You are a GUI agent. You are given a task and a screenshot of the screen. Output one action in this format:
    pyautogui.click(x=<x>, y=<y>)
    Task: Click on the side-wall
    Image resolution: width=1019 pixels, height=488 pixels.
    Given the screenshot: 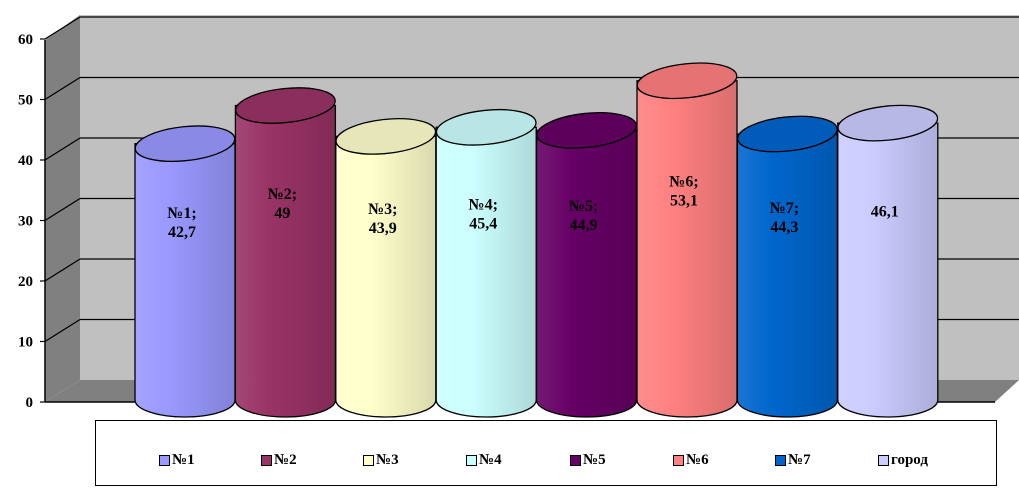 What is the action you would take?
    pyautogui.click(x=62, y=208)
    